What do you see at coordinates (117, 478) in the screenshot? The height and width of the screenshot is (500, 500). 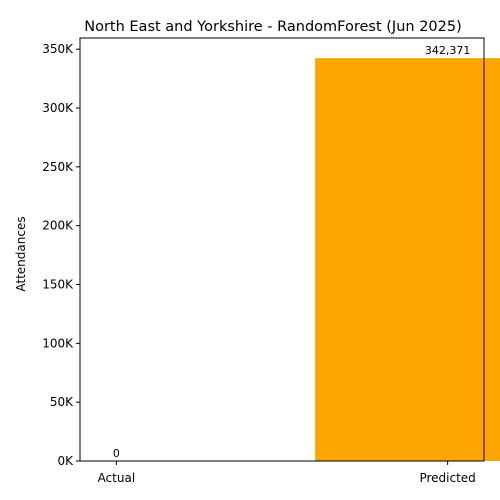 I see `x-tick-label: Actual` at bounding box center [117, 478].